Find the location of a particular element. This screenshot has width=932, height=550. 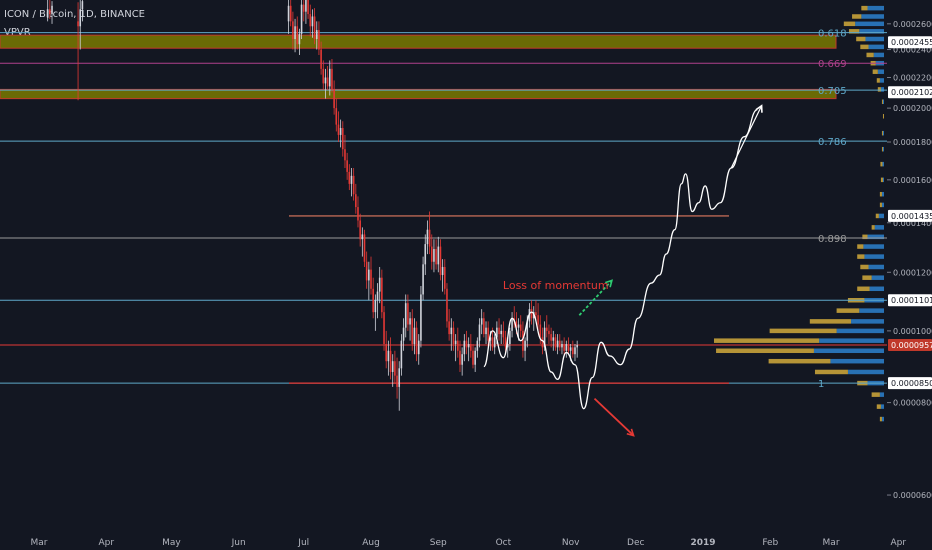

volume-profile is located at coordinates (799, 213).